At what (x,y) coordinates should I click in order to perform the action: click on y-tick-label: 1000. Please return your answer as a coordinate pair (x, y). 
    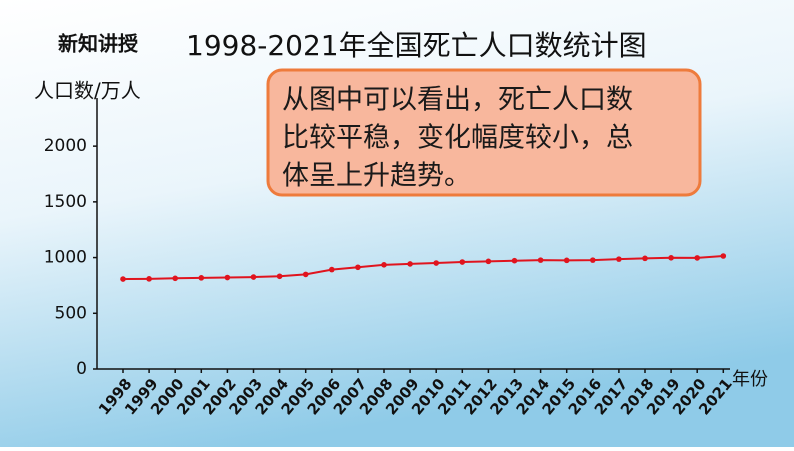
    Looking at the image, I should click on (65, 258).